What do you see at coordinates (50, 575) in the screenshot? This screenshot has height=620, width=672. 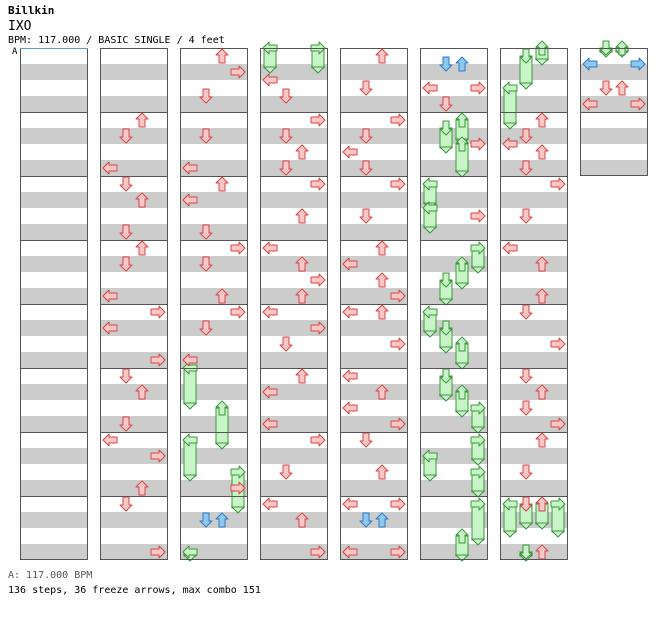 I see `footer-bpm: A: 117.000 BPM` at bounding box center [50, 575].